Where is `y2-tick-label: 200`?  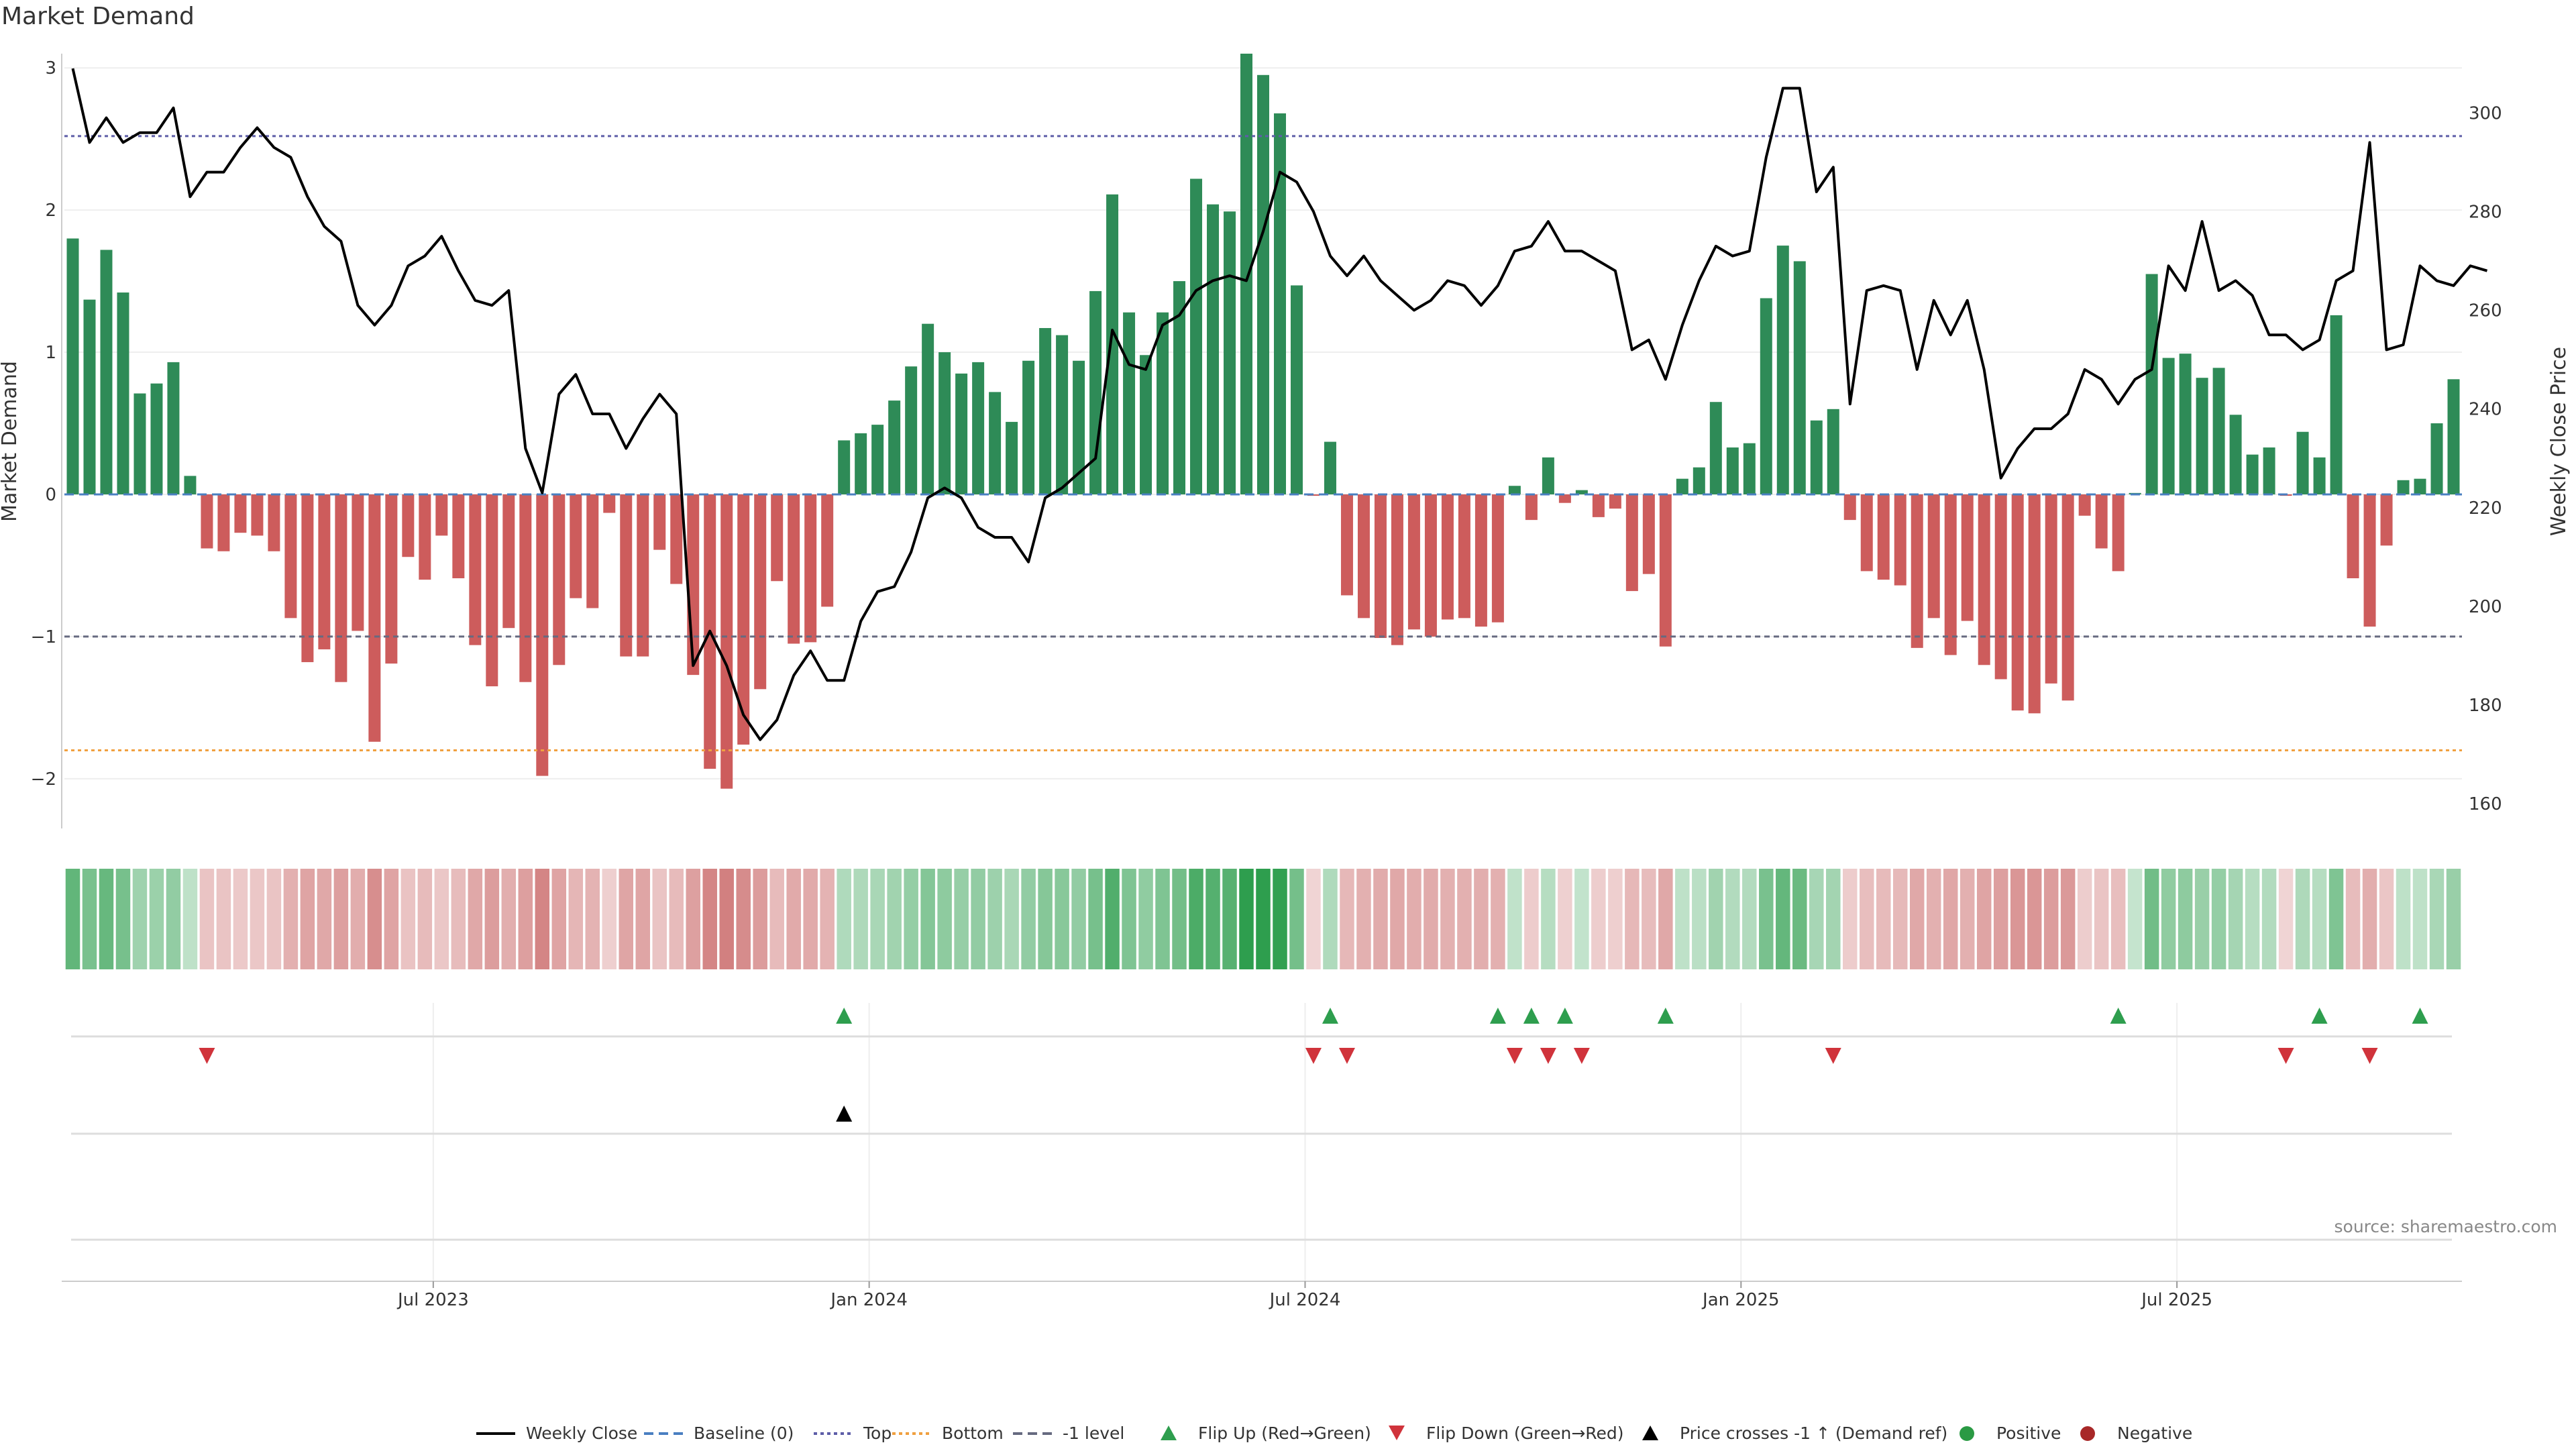
y2-tick-label: 200 is located at coordinates (2485, 607).